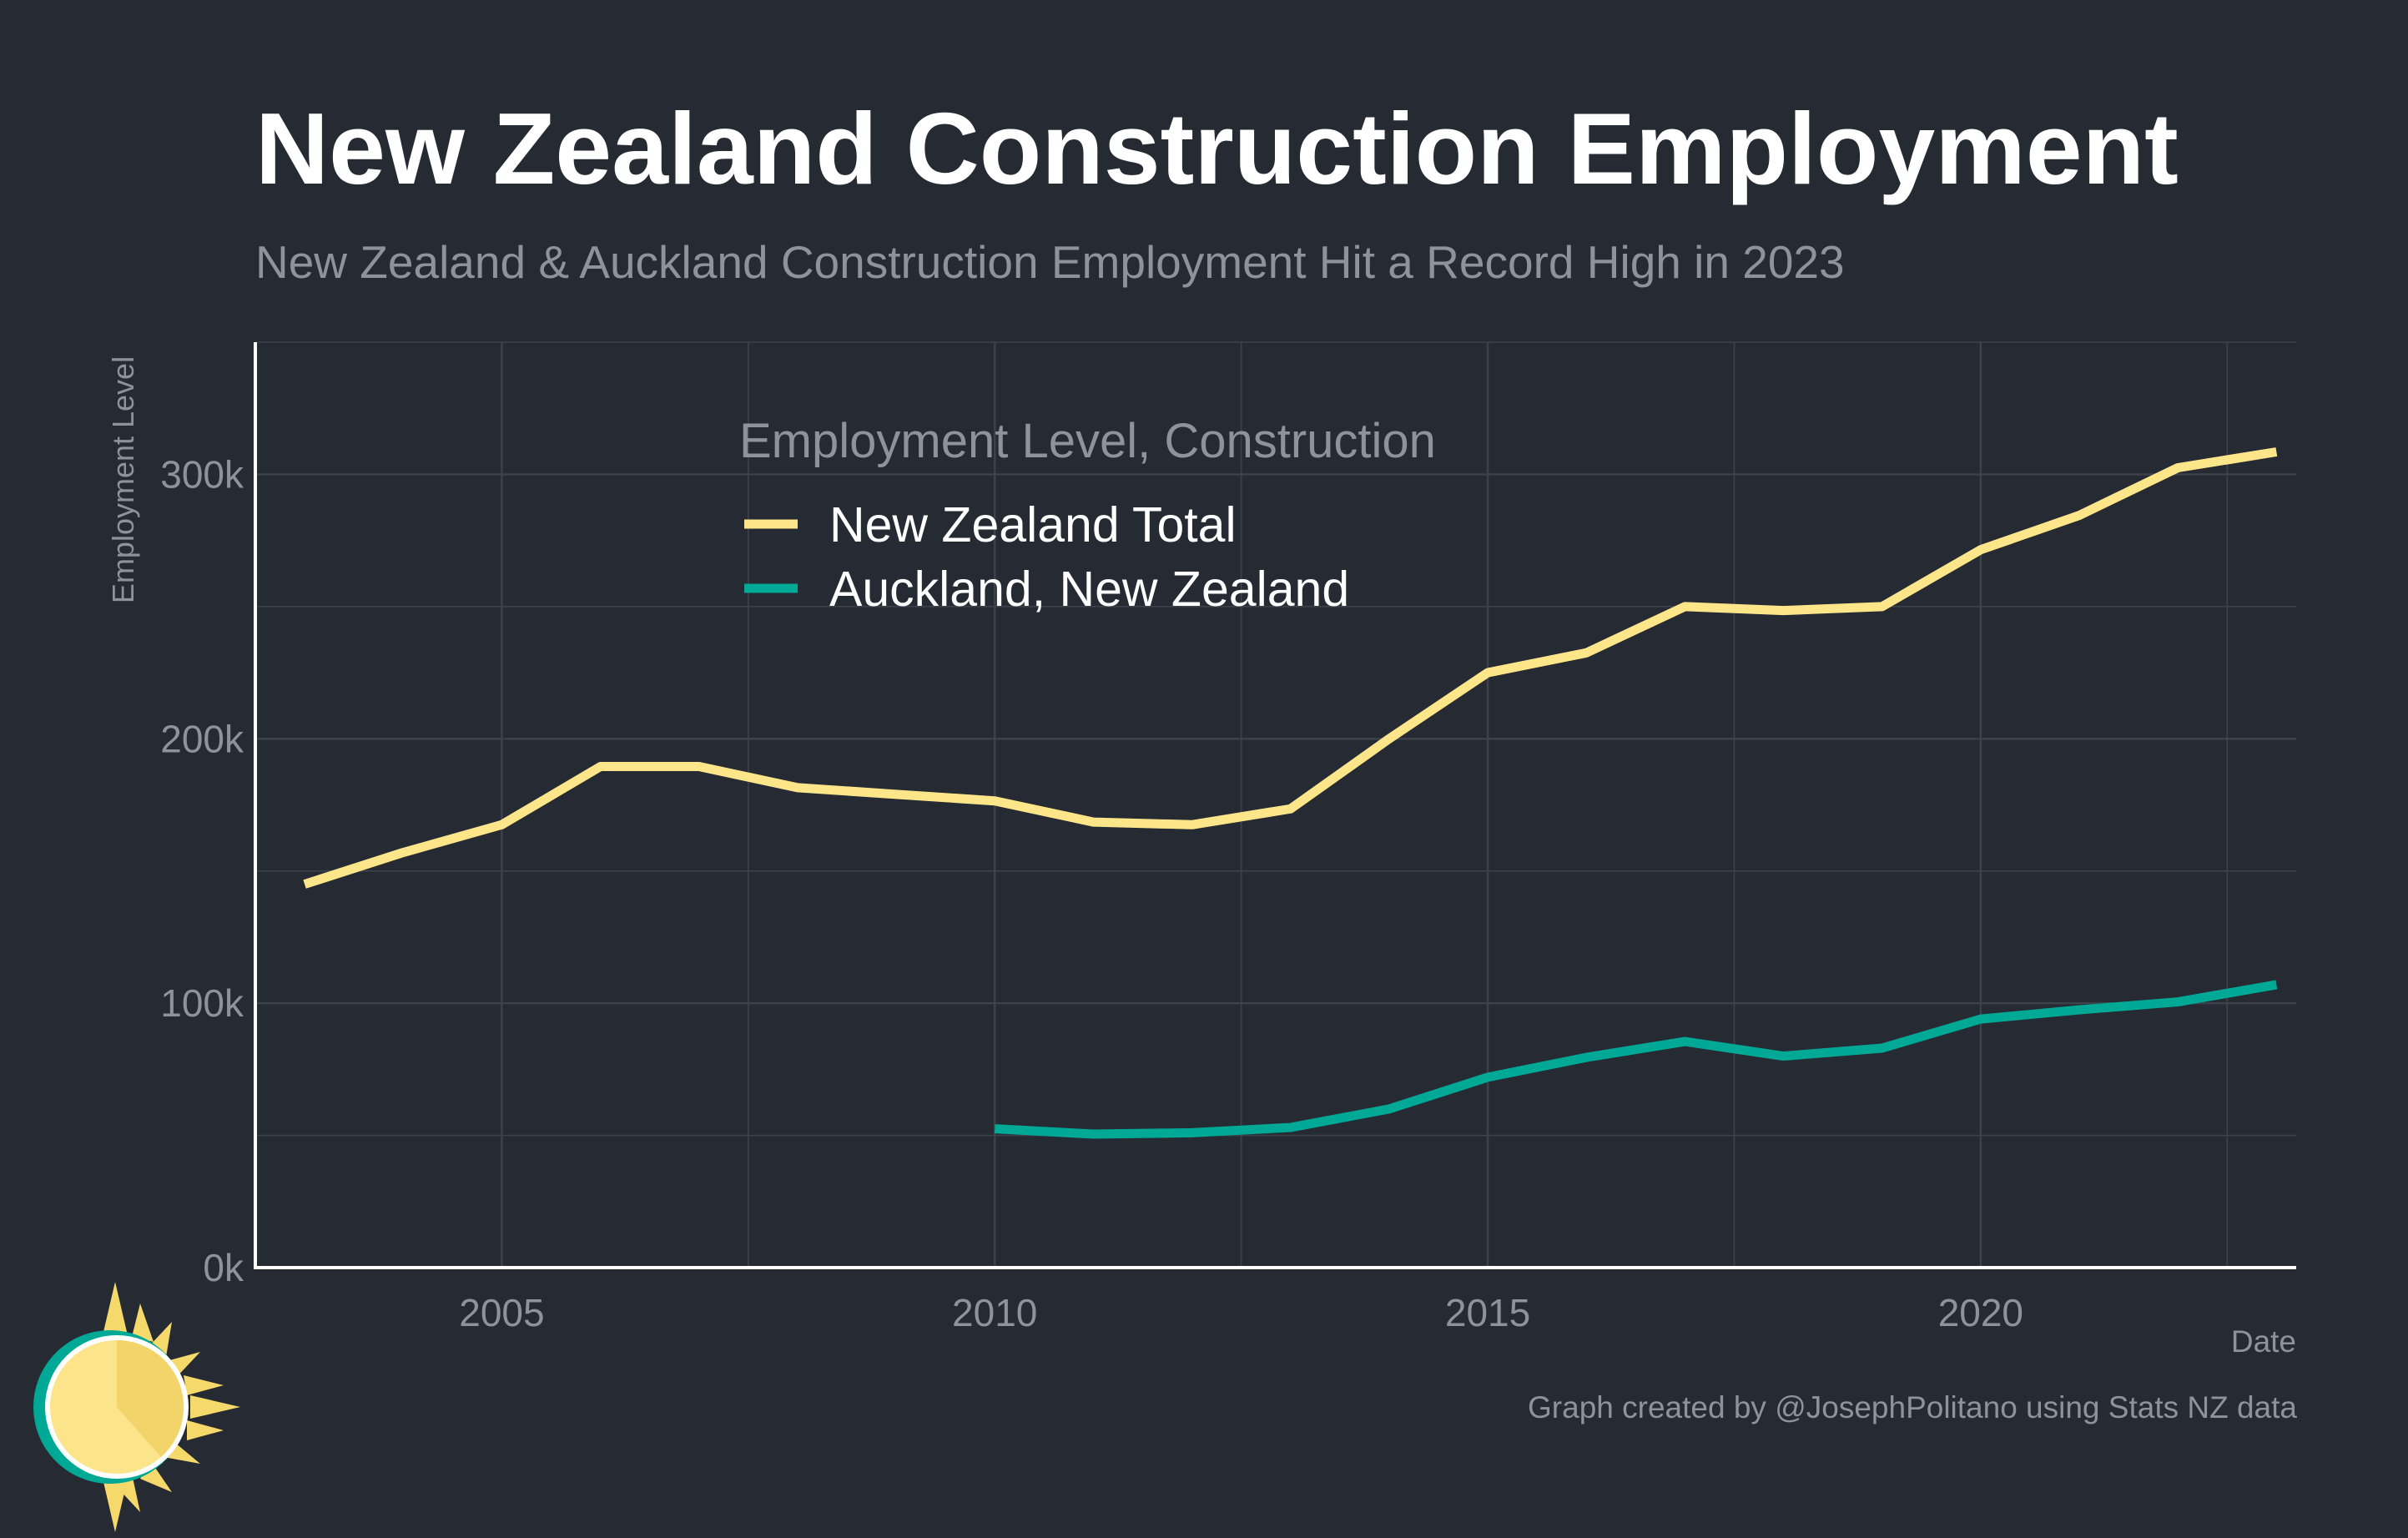 Image resolution: width=2408 pixels, height=1538 pixels. I want to click on y-tick-label: 300k, so click(202, 474).